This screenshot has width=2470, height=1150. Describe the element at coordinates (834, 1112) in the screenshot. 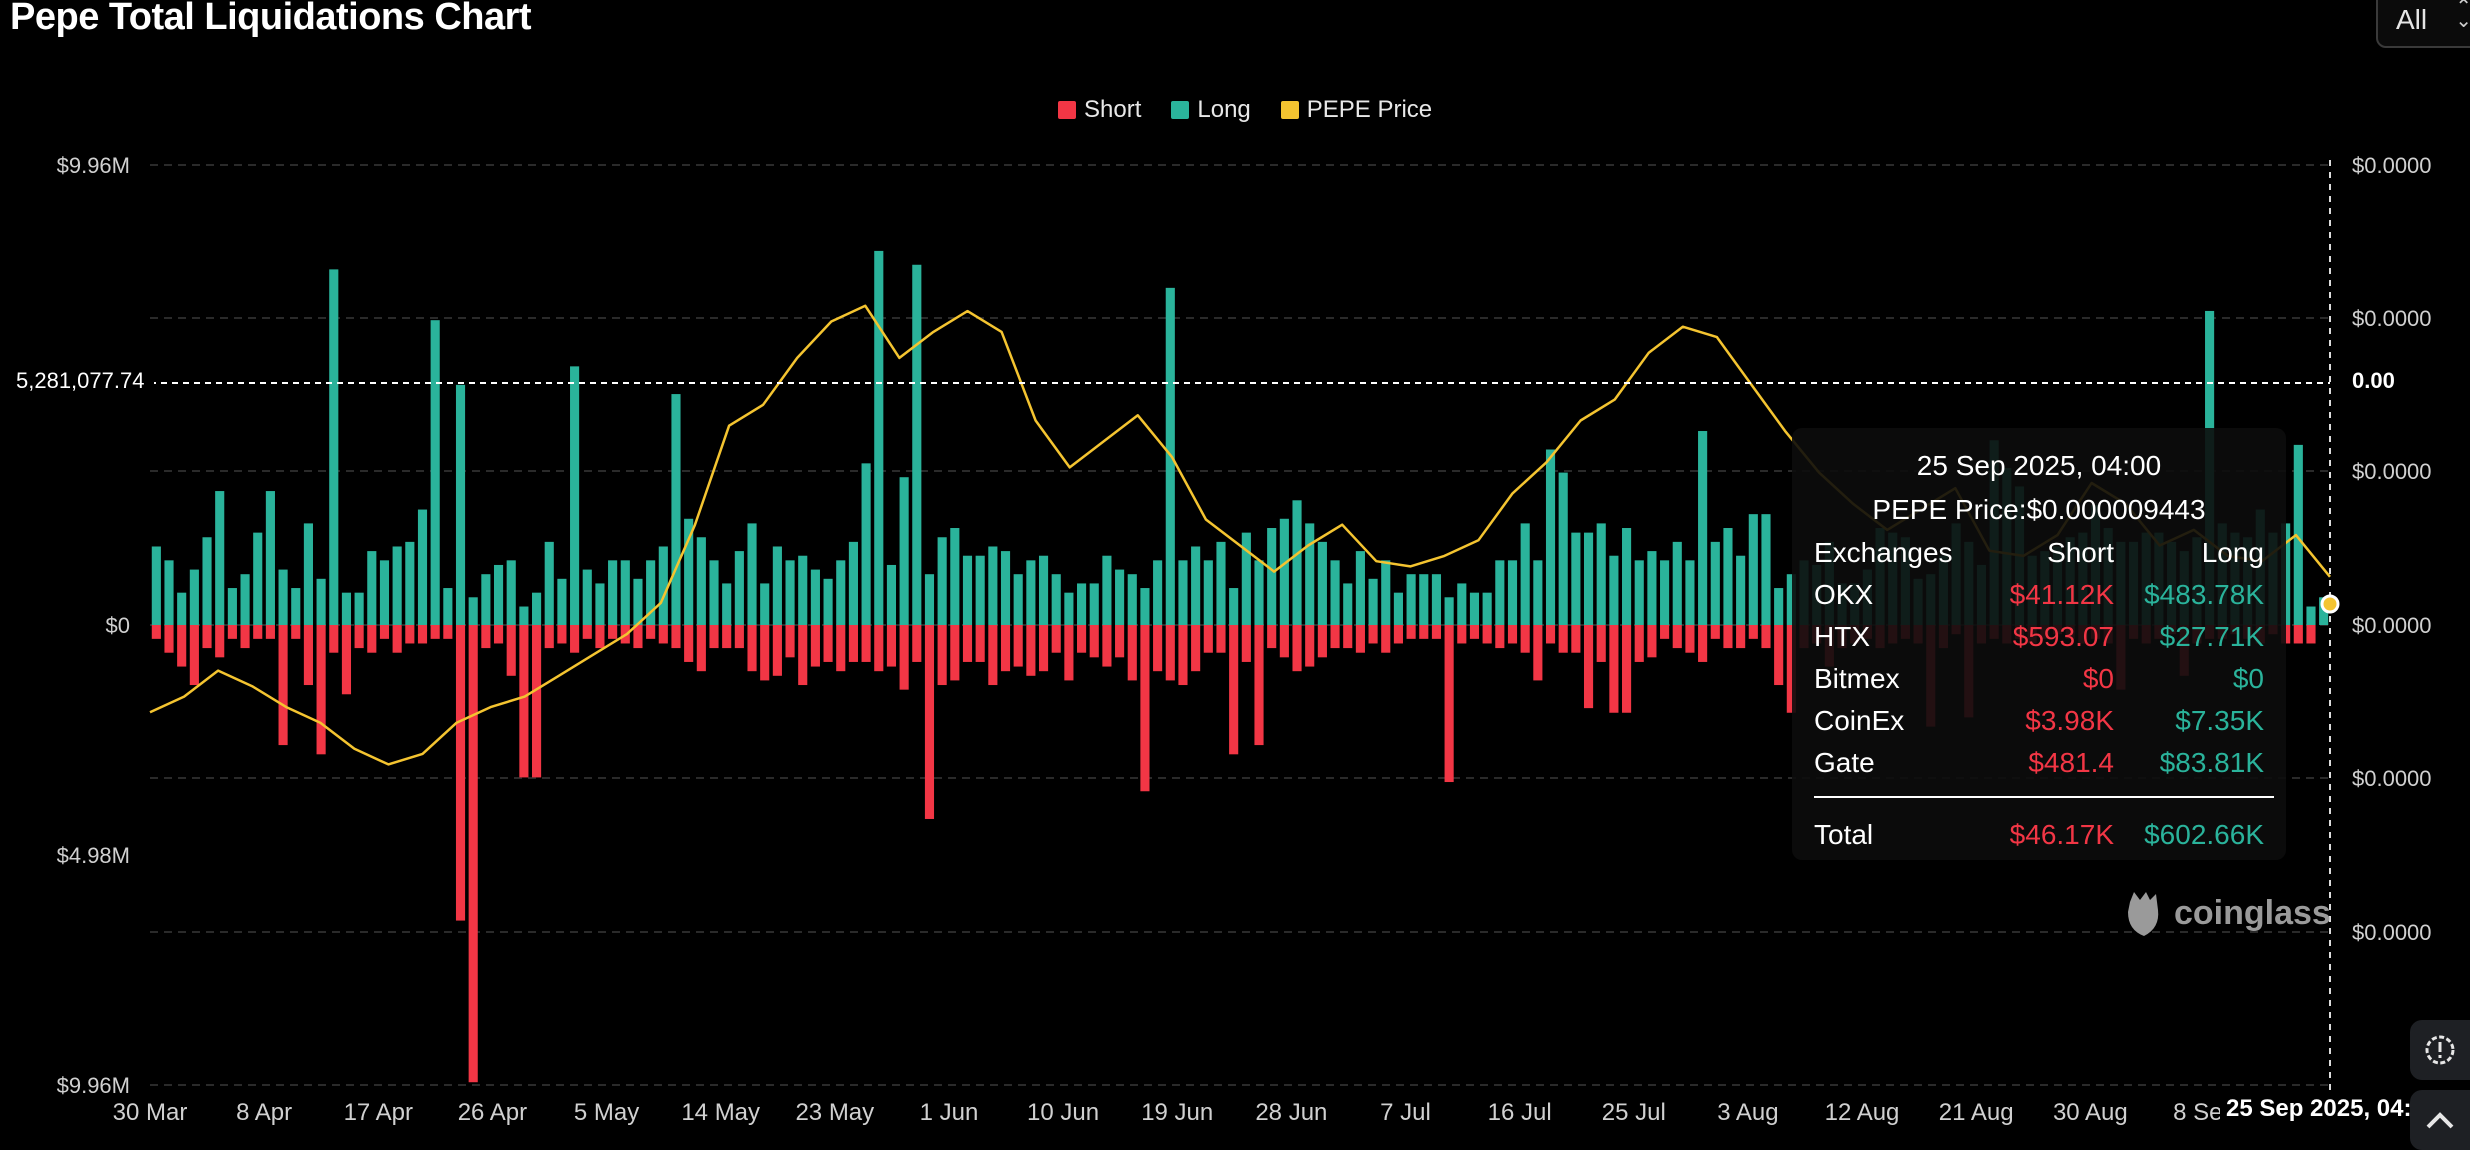

I see `x-tick-label: 23 May` at that location.